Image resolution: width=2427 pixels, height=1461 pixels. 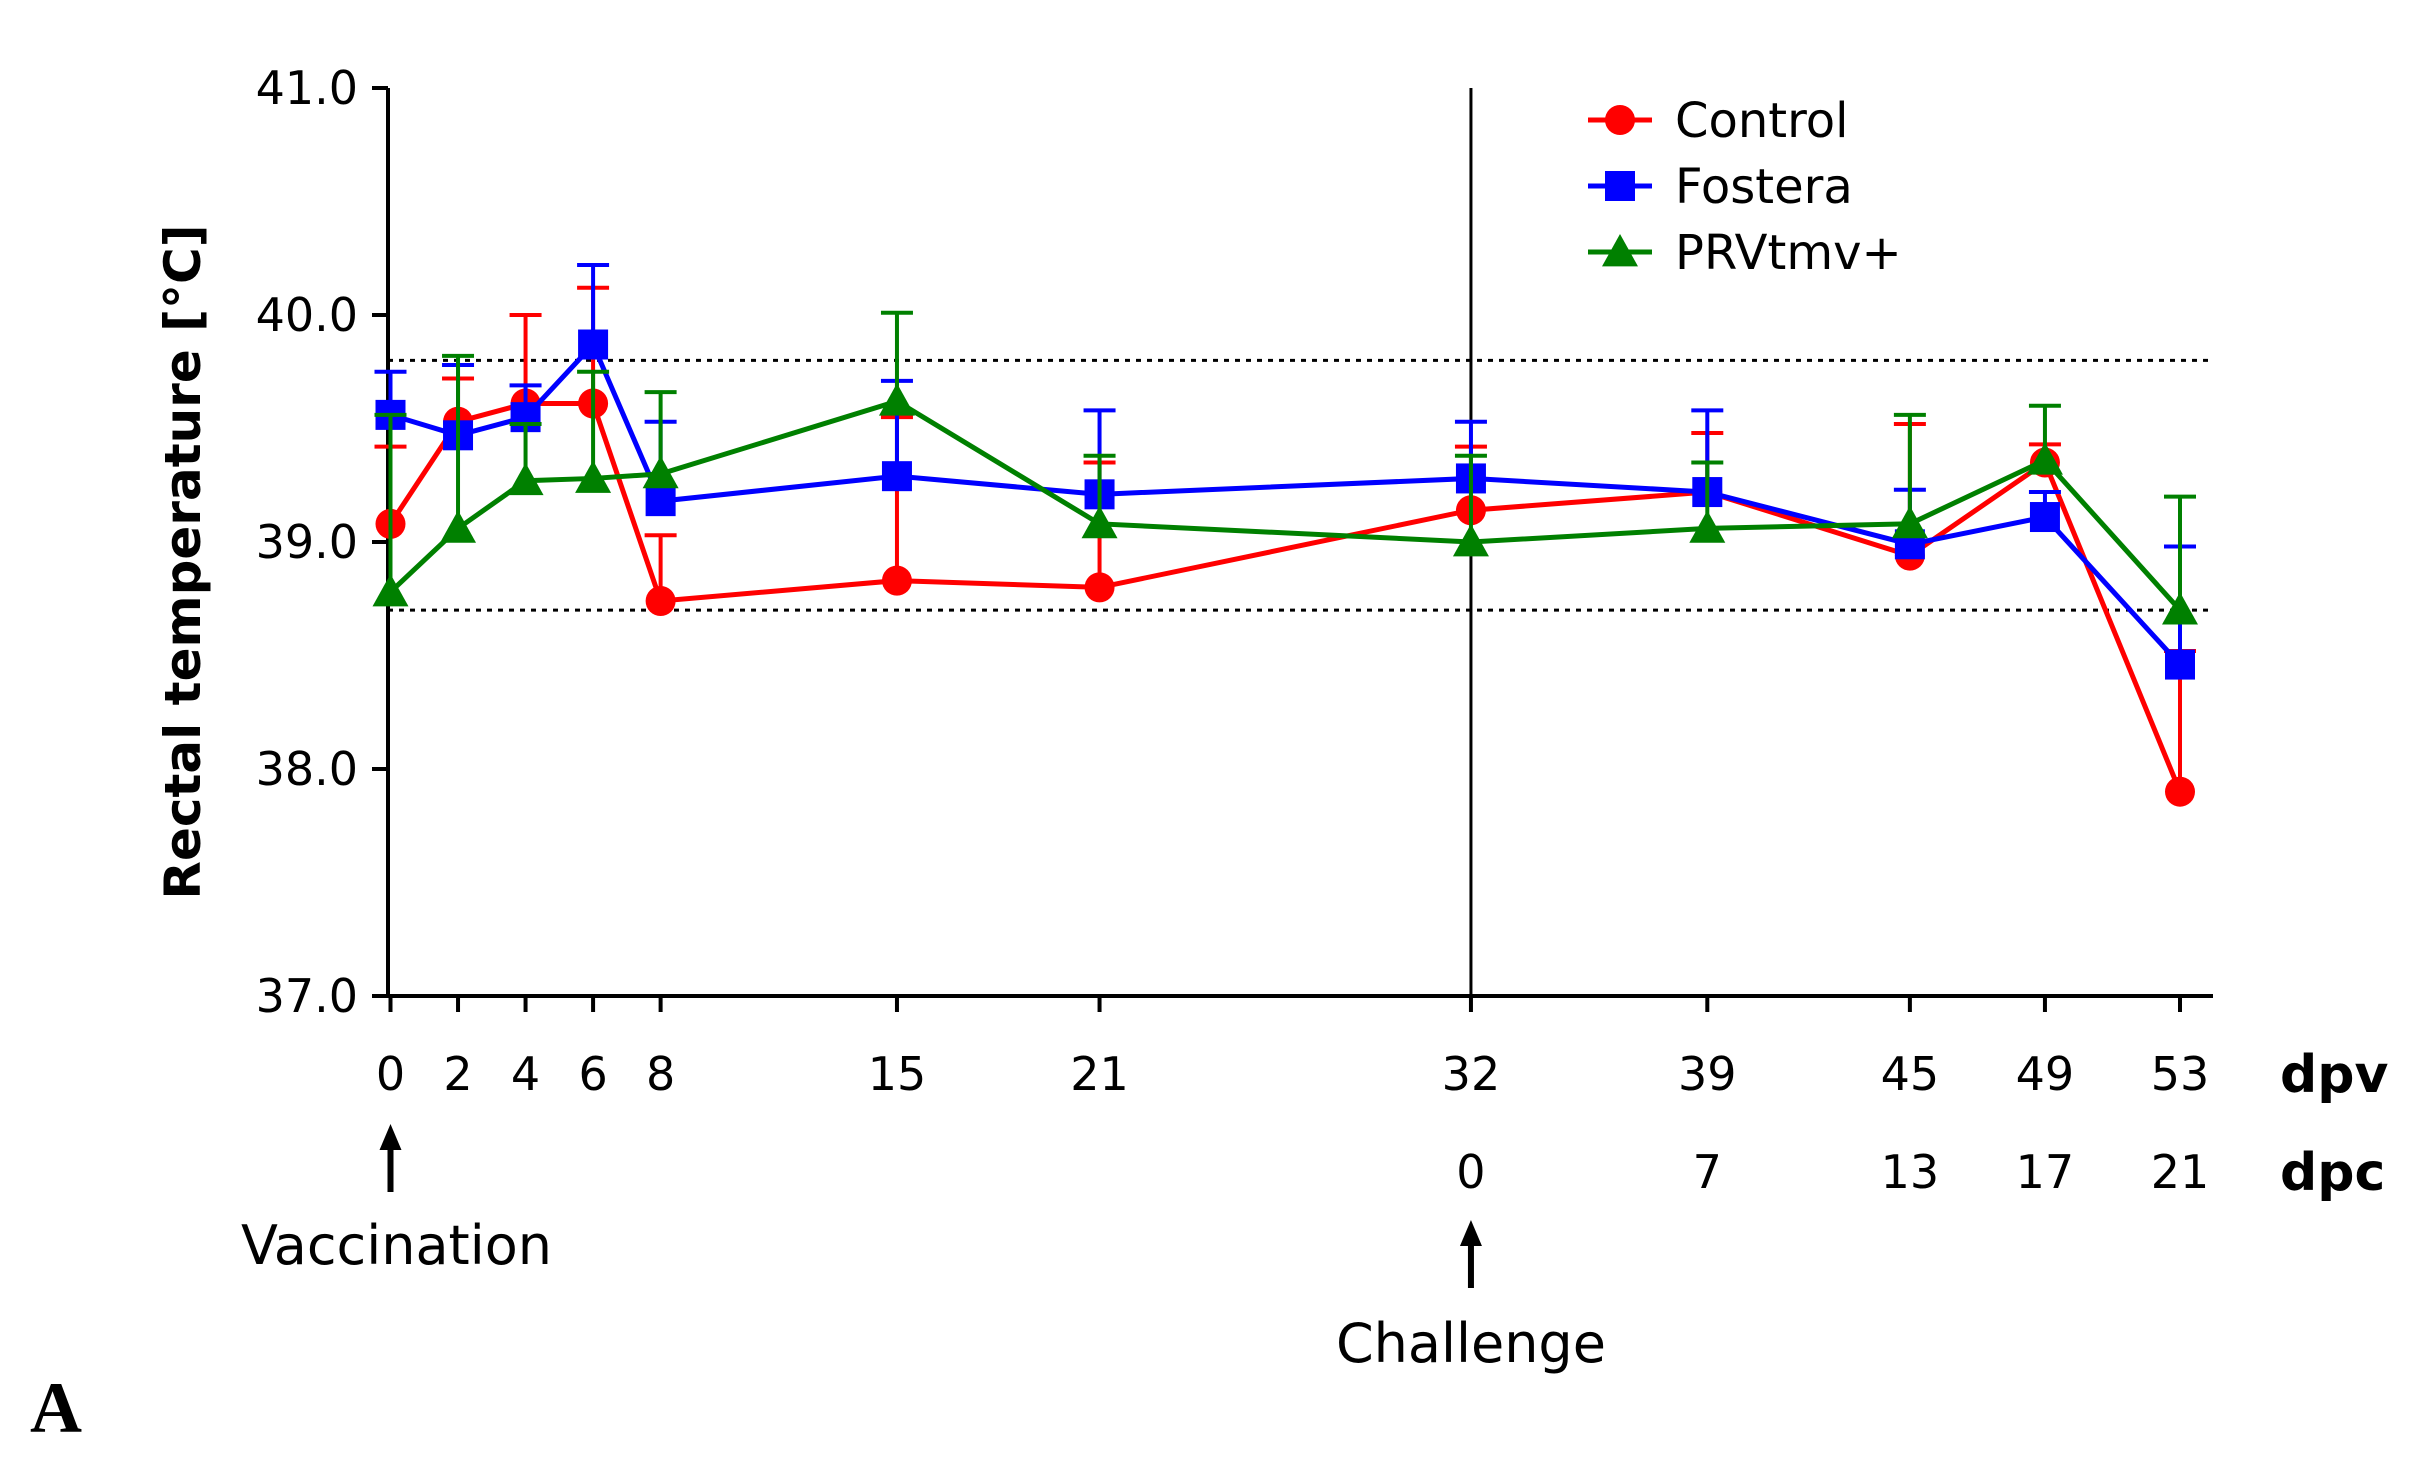 What do you see at coordinates (1620, 250) in the screenshot?
I see `legend-prvtmv--marker` at bounding box center [1620, 250].